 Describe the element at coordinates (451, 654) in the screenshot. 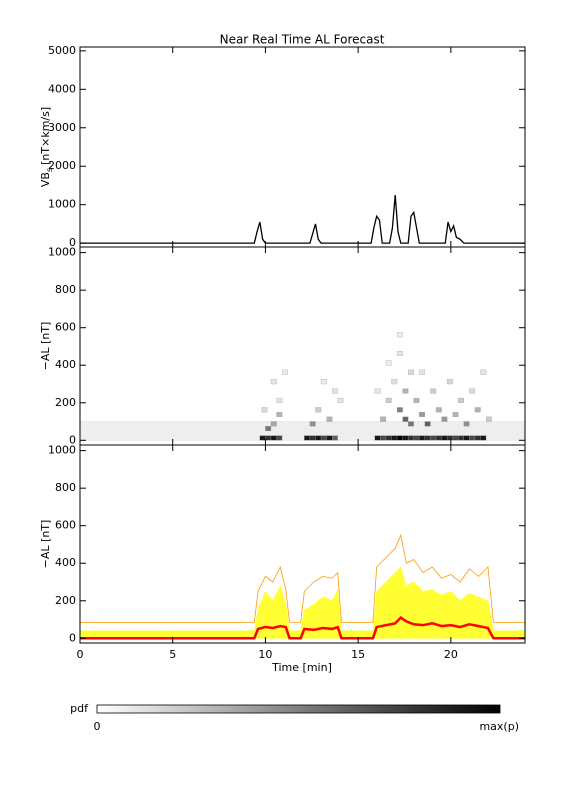

I see `x-tick-label: 20` at that location.